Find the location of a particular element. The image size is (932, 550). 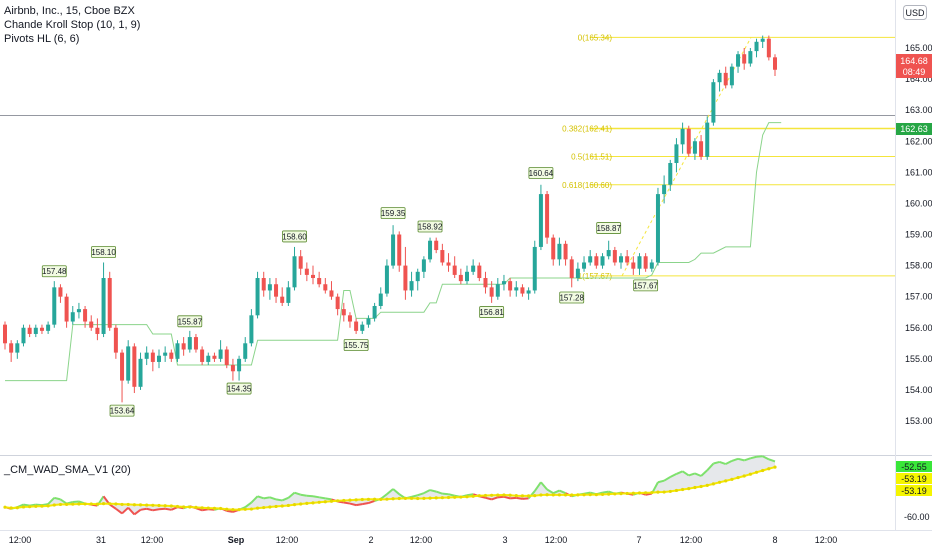

indicator-chande-kroll-stop: Chande Kroll Stop (10, 1, 9) is located at coordinates (72, 25).